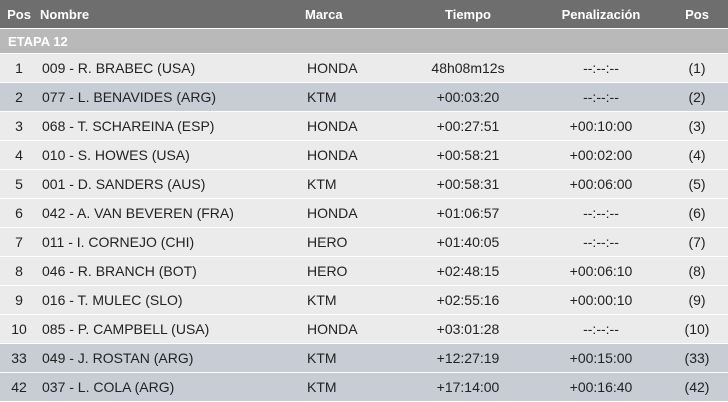 The height and width of the screenshot is (402, 728). I want to click on cell: 001 - D. SANDERS (AUS), so click(124, 184).